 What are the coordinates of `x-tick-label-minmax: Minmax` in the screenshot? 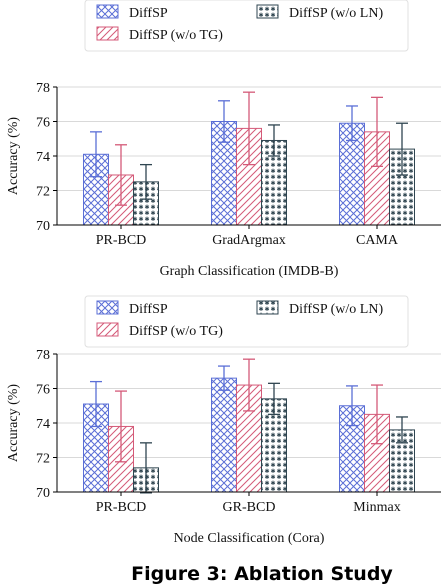 It's located at (376, 507).